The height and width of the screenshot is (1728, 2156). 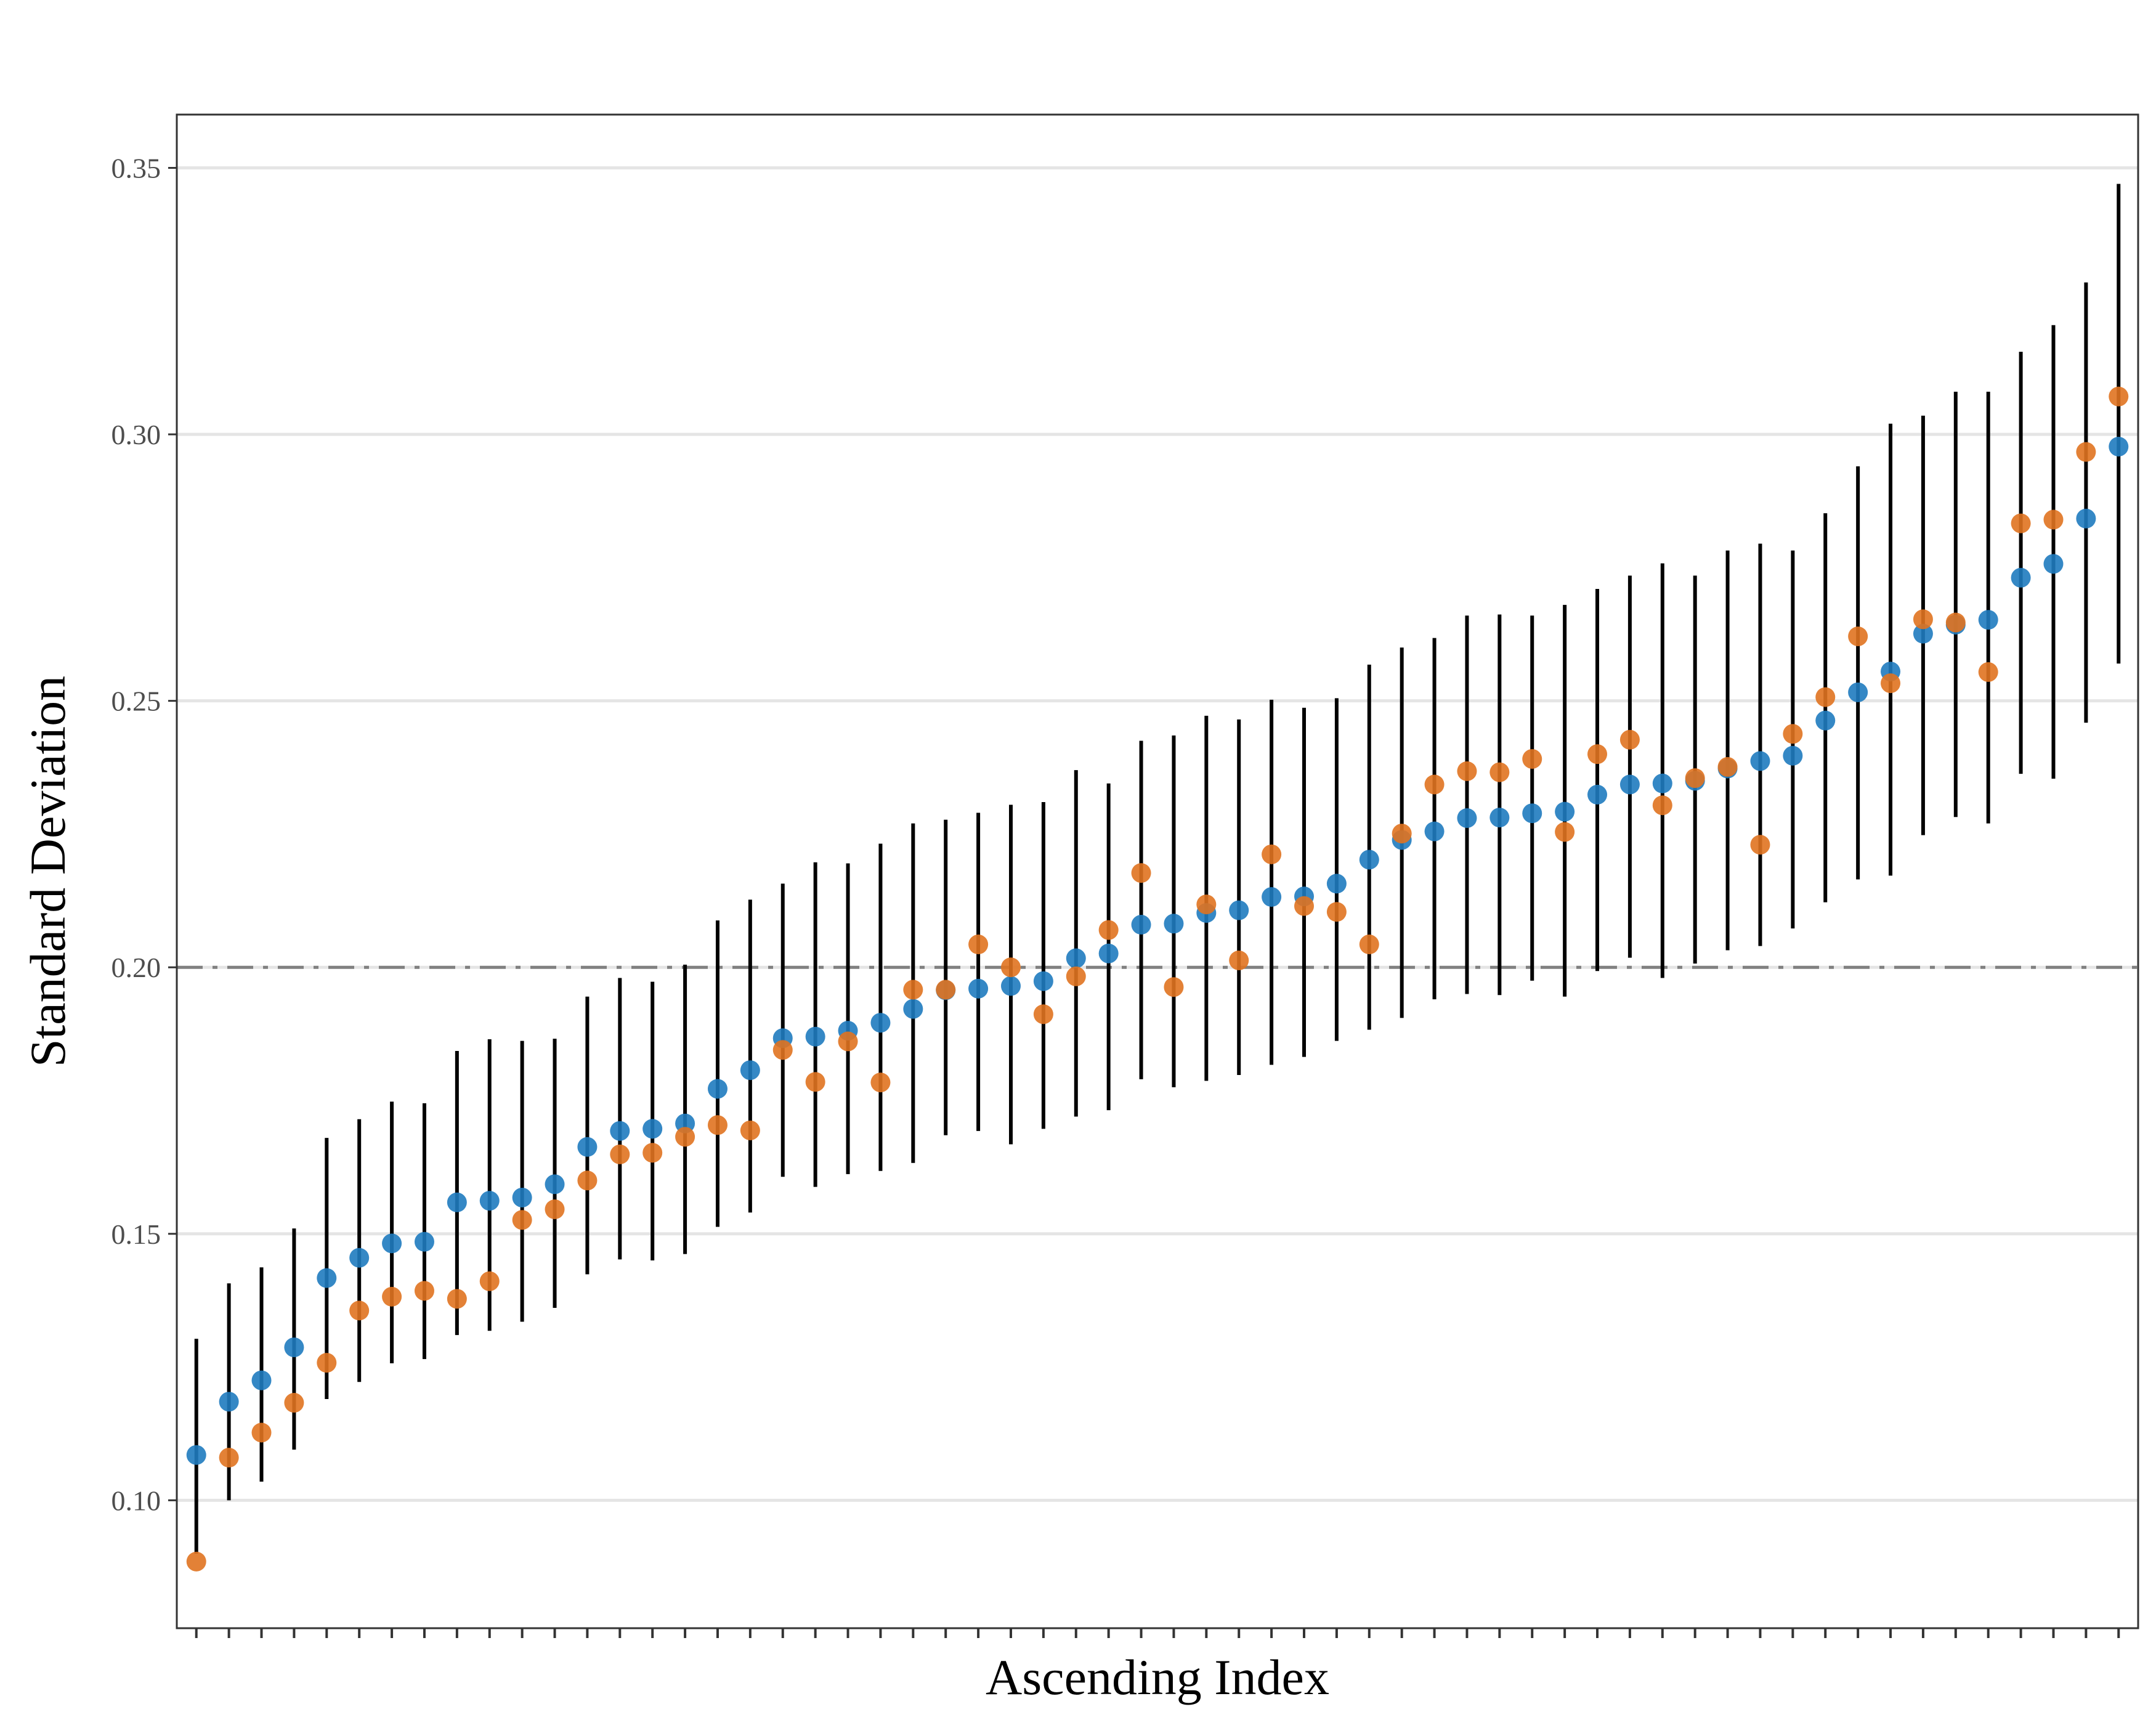 What do you see at coordinates (136, 168) in the screenshot?
I see `y-tick-label: 0.35` at bounding box center [136, 168].